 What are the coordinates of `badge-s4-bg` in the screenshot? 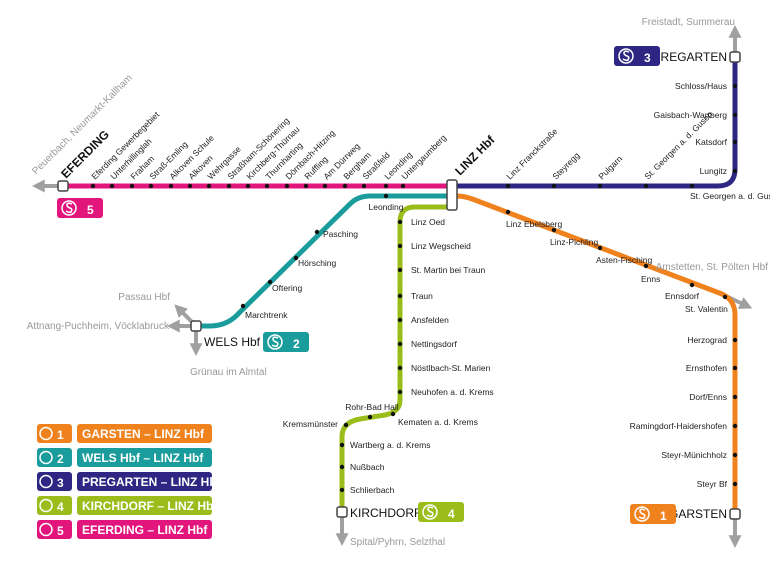 It's located at (441, 512).